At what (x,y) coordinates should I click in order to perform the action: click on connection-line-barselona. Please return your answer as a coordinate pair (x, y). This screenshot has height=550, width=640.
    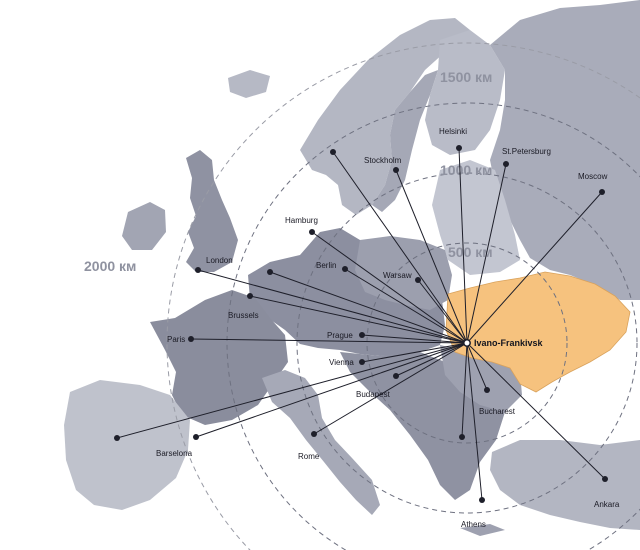
    Looking at the image, I should click on (331, 390).